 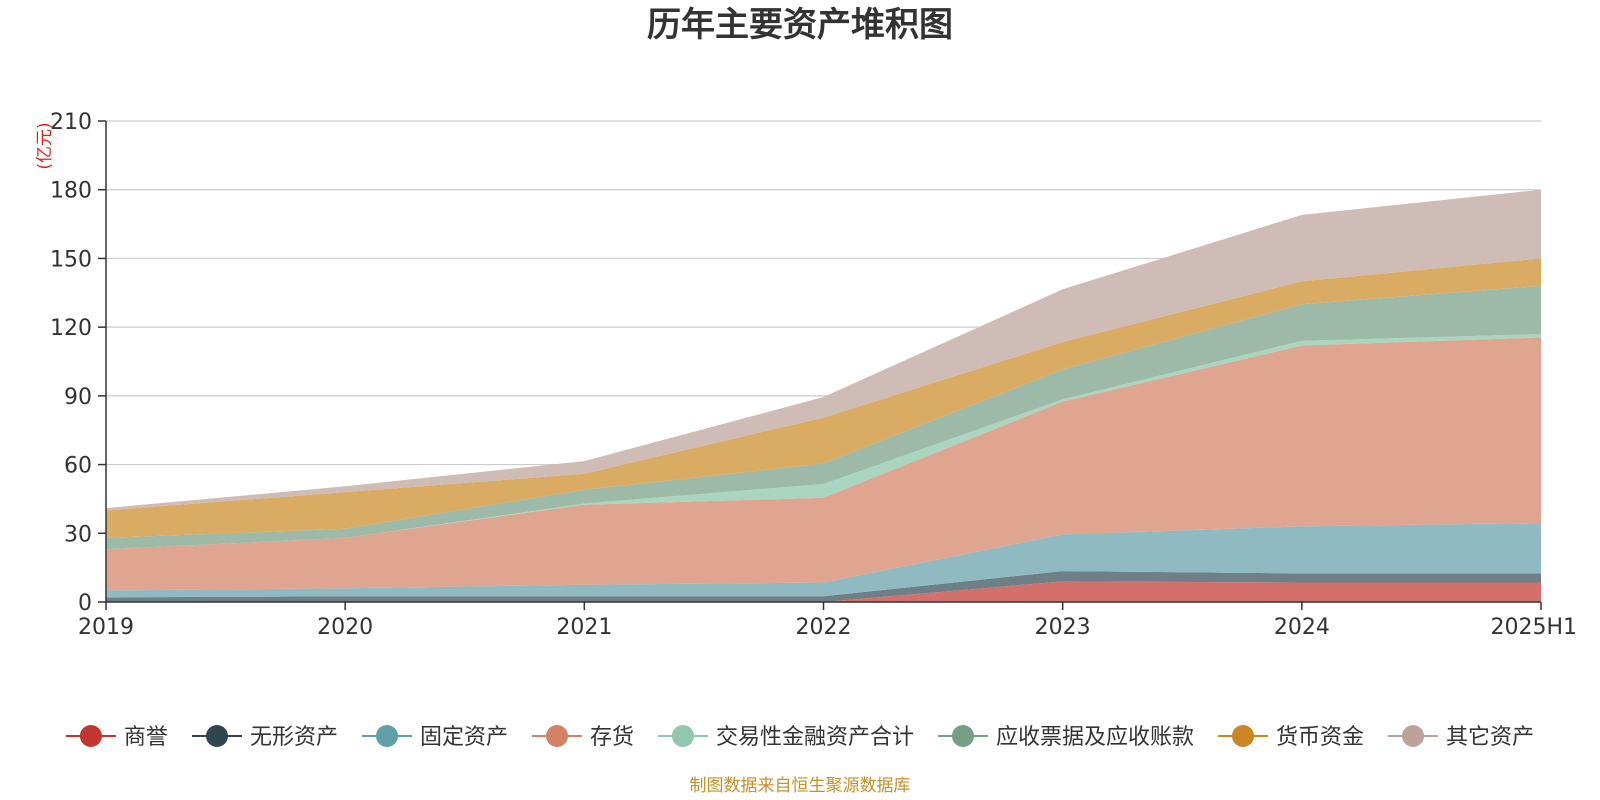 I want to click on legend-item: 固定资产, so click(x=435, y=737).